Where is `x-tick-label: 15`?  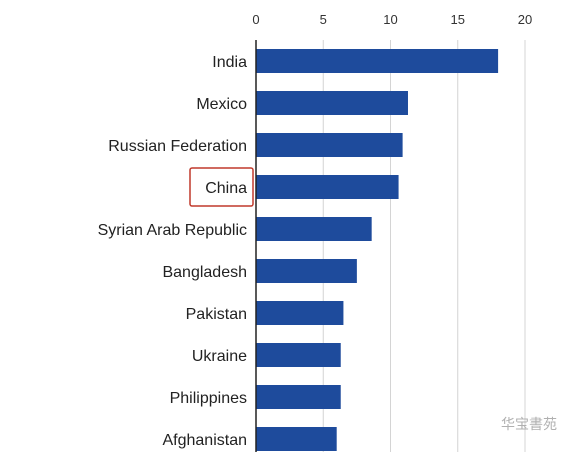
x-tick-label: 15 is located at coordinates (458, 19).